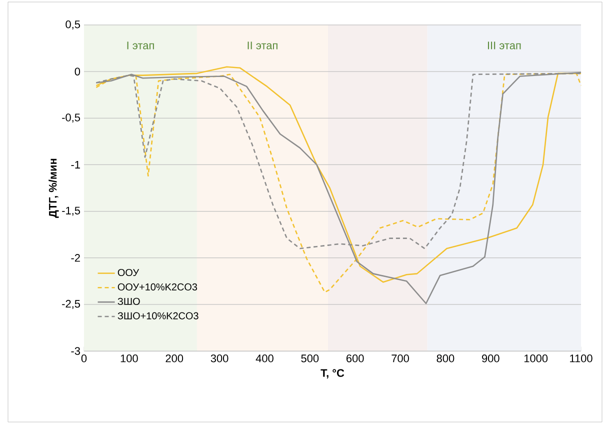 The image size is (604, 424). What do you see at coordinates (491, 358) in the screenshot?
I see `x-tick-label: 900` at bounding box center [491, 358].